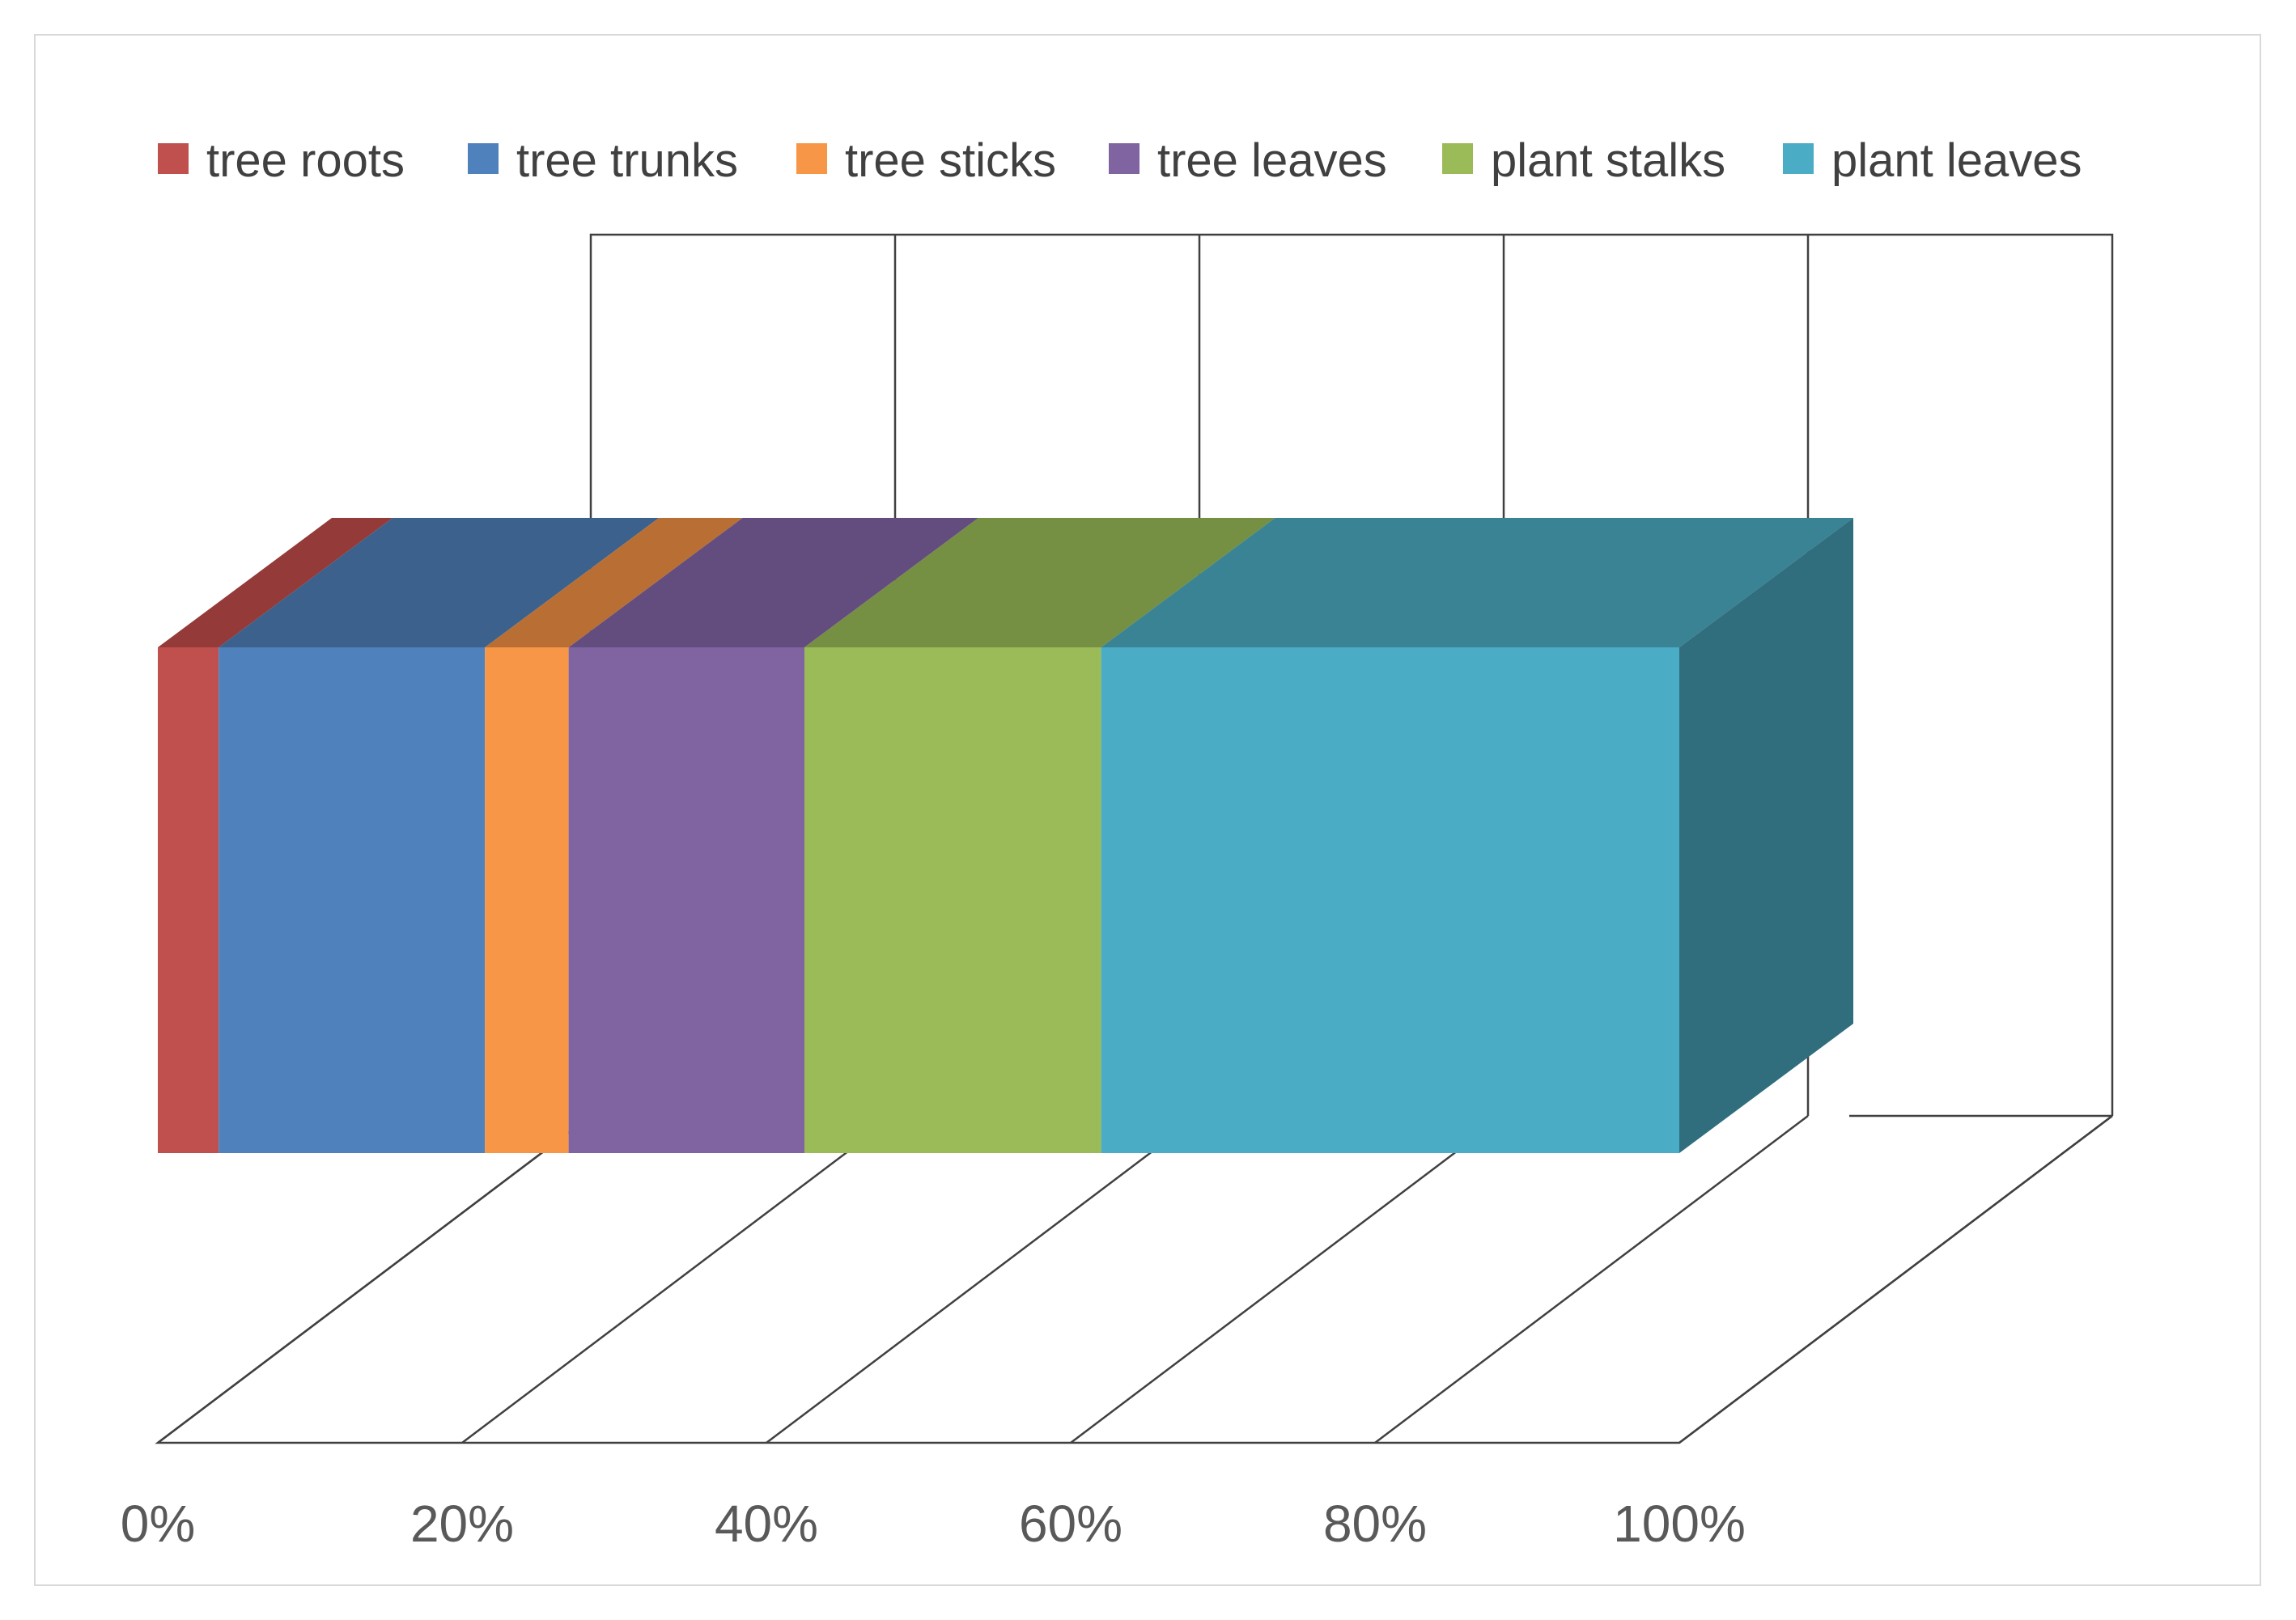  I want to click on bar-top-tree-sticks, so click(614, 582).